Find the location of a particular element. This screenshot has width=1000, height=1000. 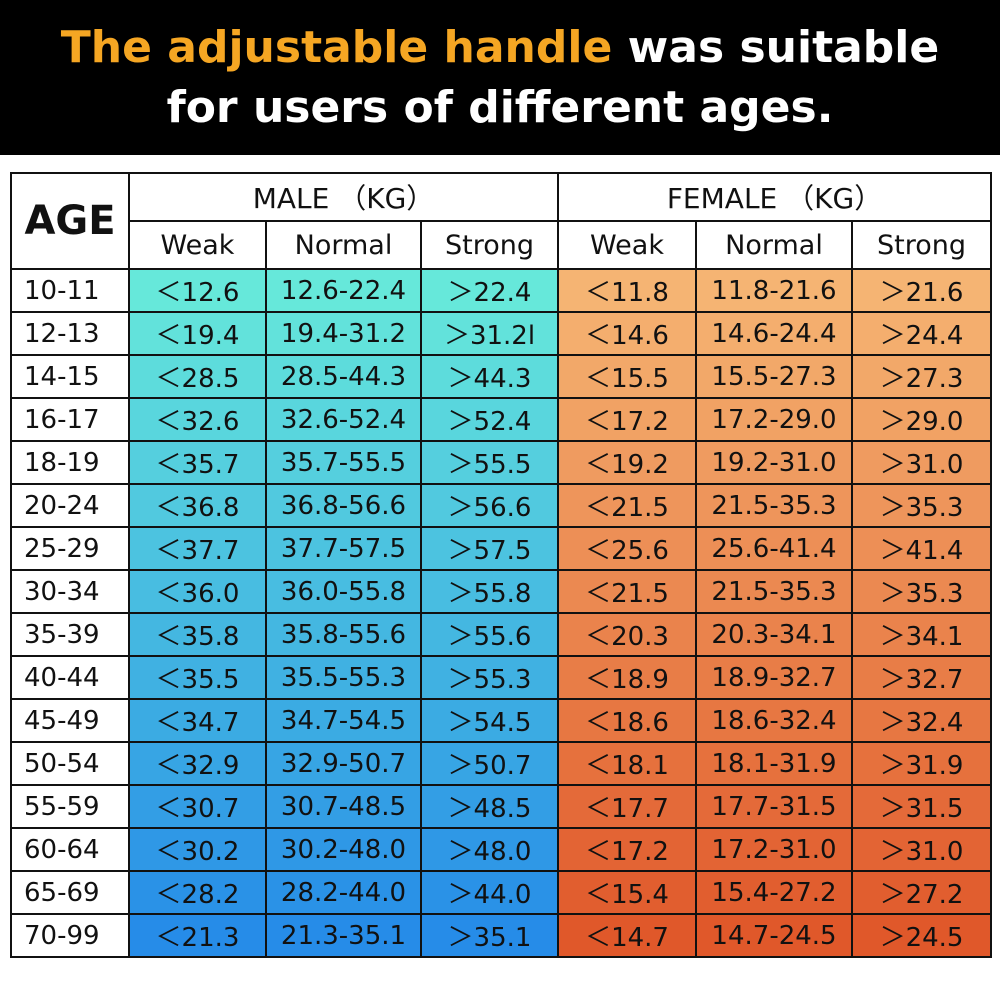

sub-header: Strong is located at coordinates (922, 245).